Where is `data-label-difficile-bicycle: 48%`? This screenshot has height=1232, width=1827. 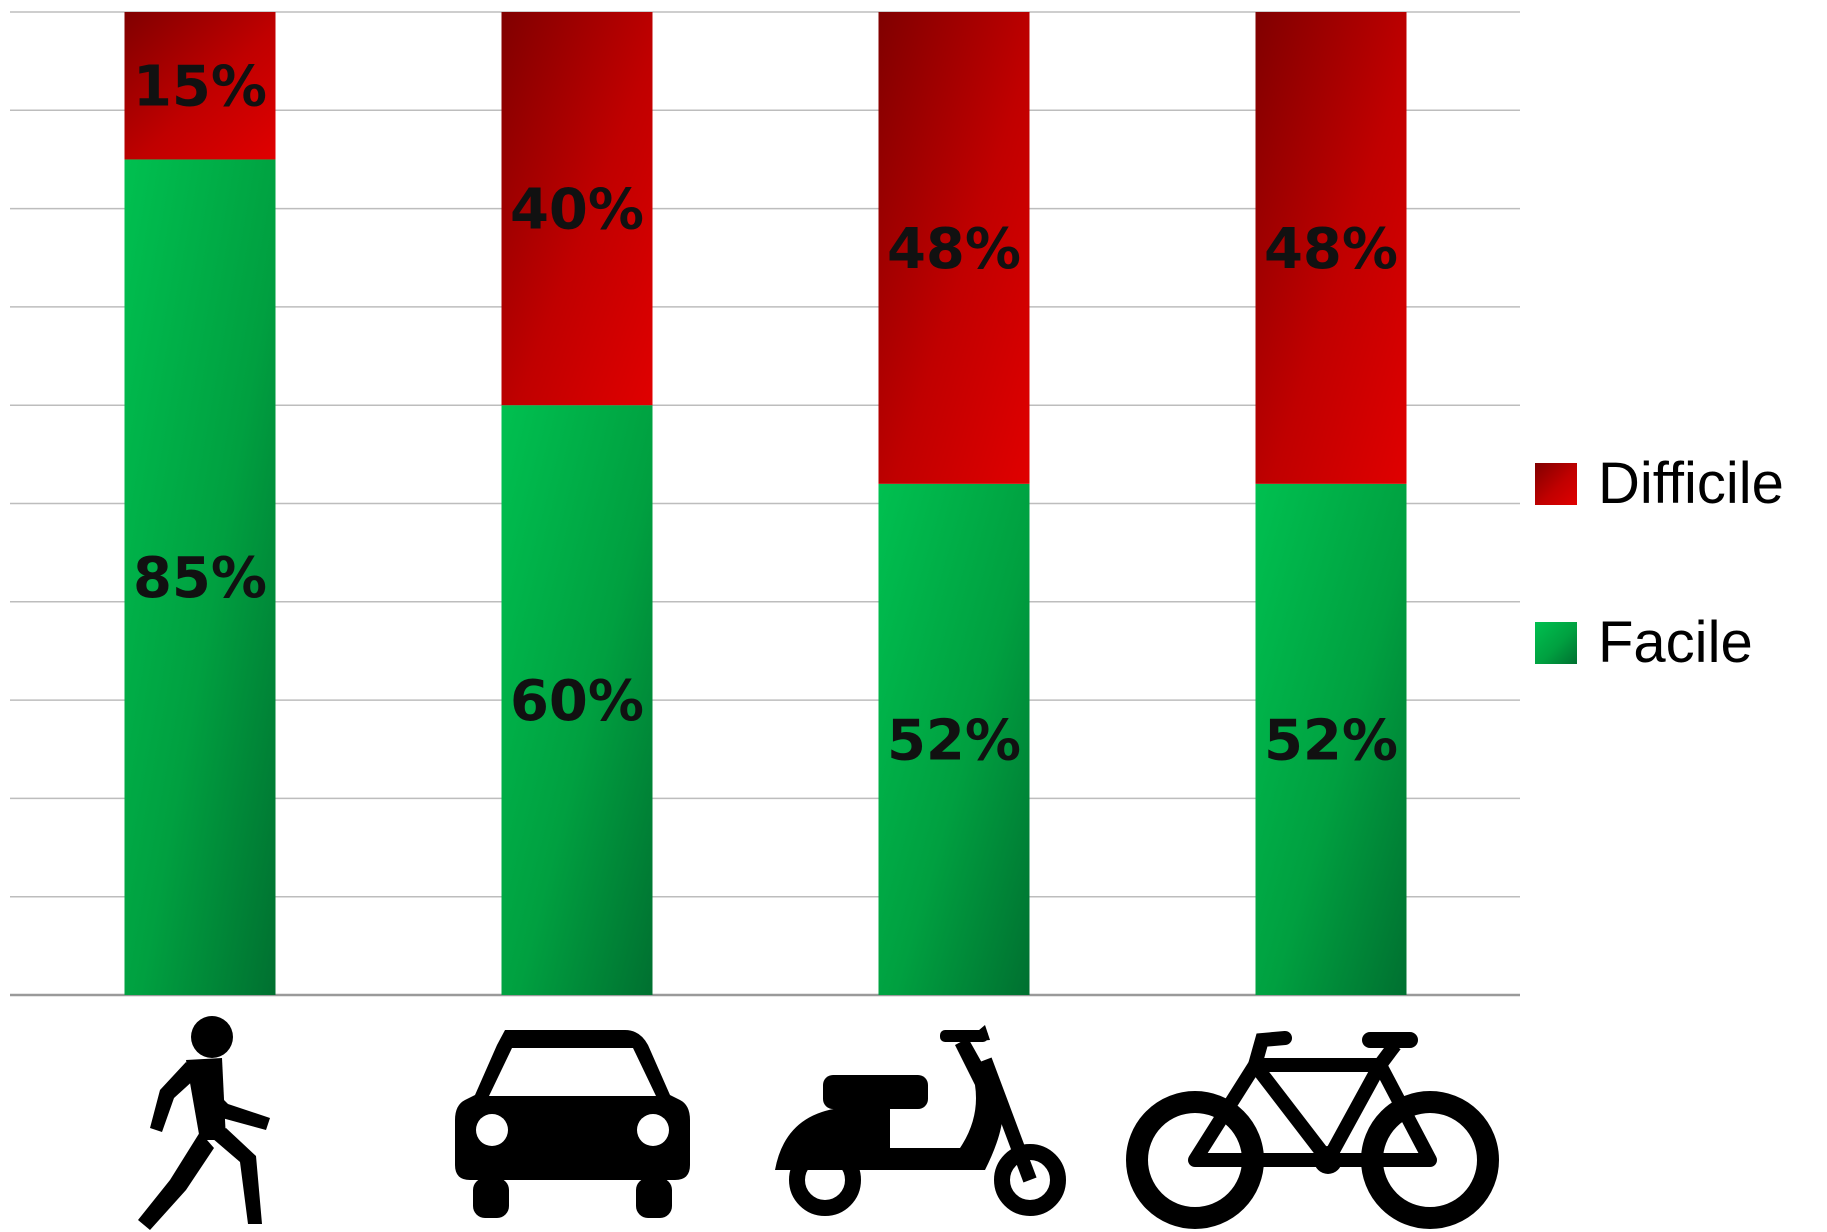
data-label-difficile-bicycle: 48% is located at coordinates (1331, 249).